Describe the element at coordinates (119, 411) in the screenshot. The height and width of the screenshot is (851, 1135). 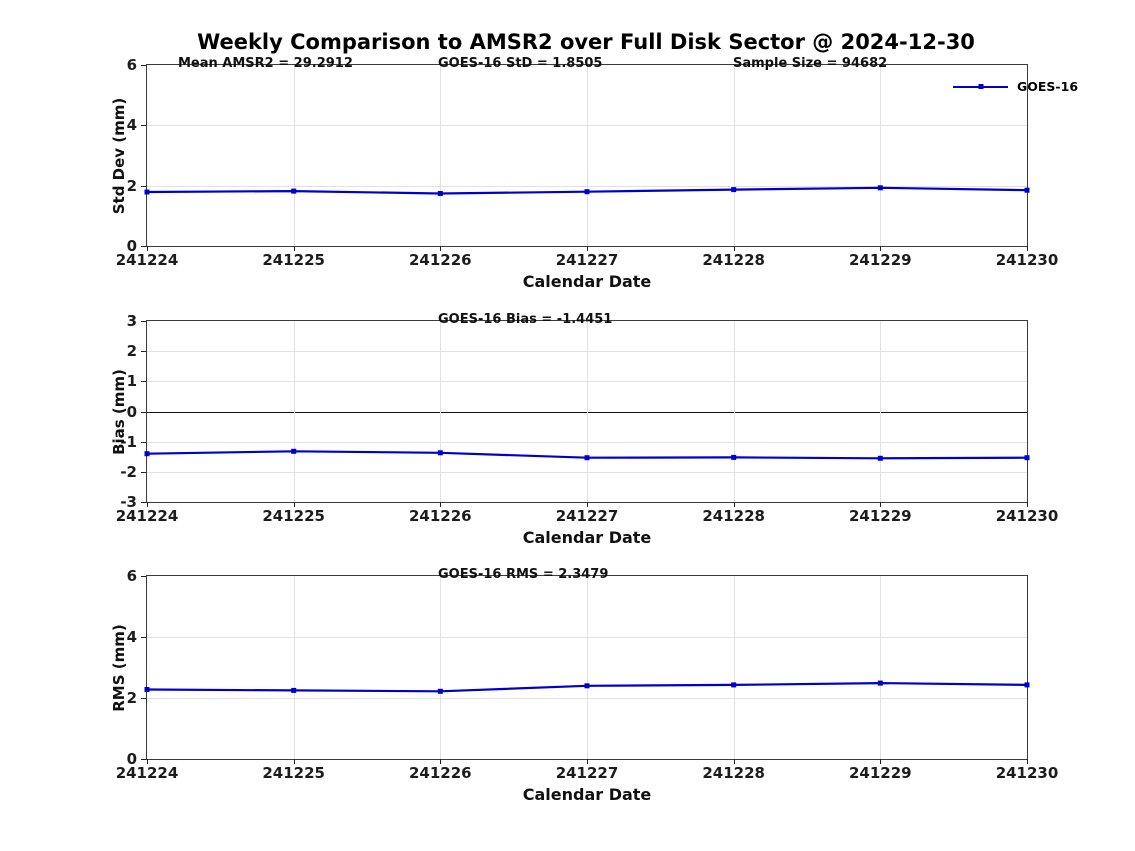
I see `y-axis-label: Bias (mm)` at that location.